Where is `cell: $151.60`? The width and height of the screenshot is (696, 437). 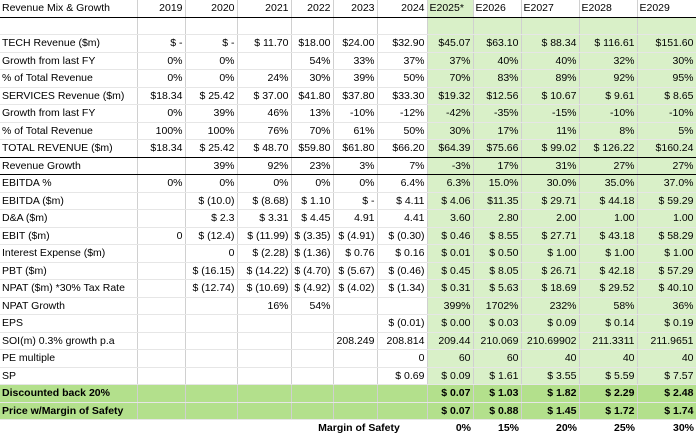
cell: $151.60 is located at coordinates (666, 43).